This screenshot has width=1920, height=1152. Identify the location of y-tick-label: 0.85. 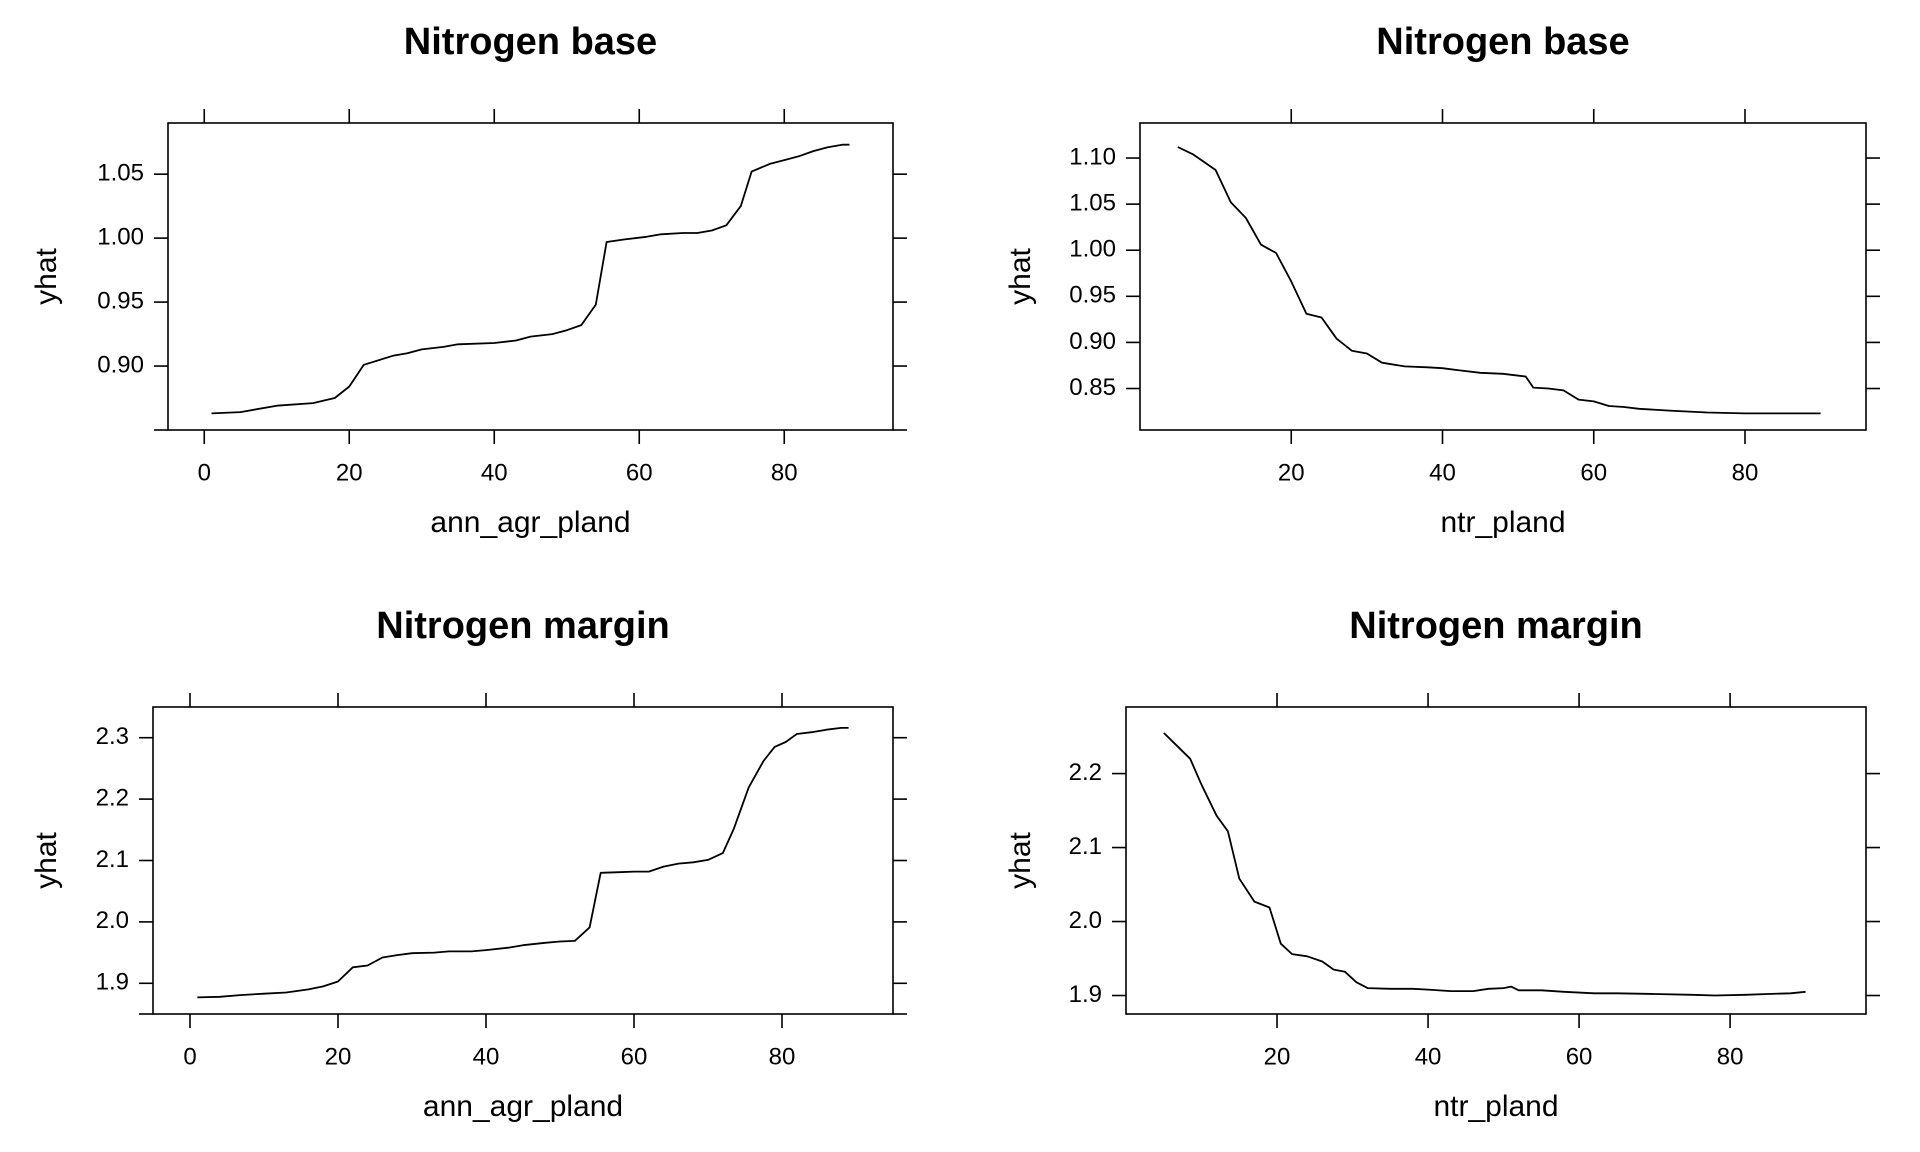
(1092, 387).